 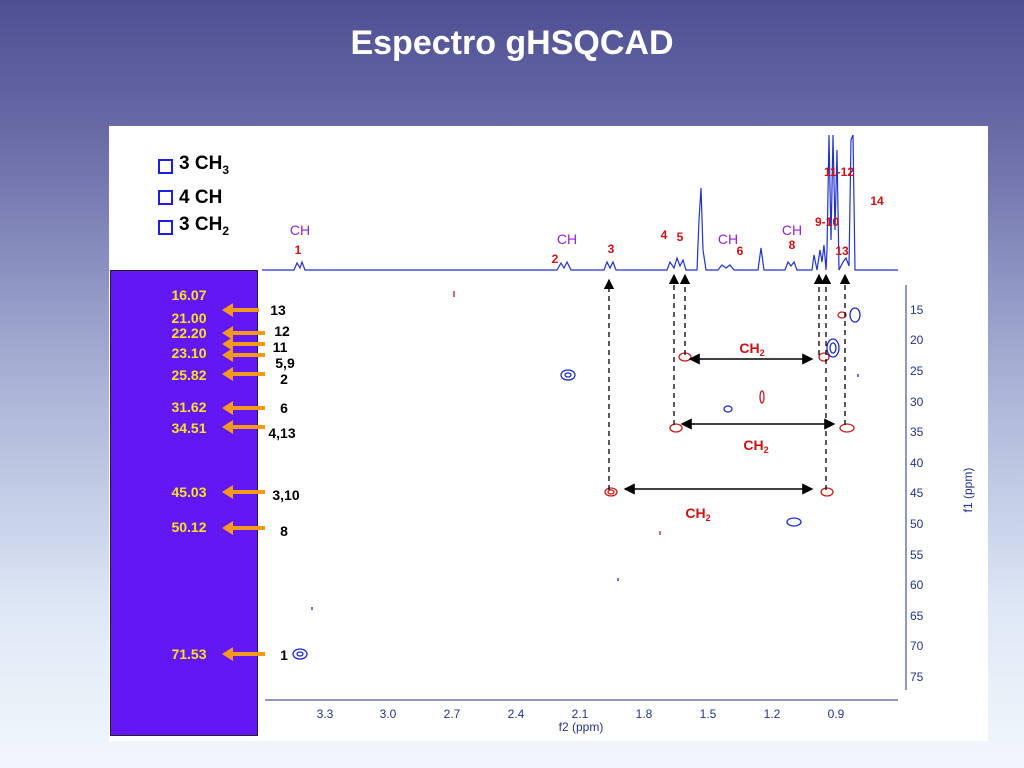 I want to click on legend-item-ch2: 3 CH2, so click(x=193, y=228).